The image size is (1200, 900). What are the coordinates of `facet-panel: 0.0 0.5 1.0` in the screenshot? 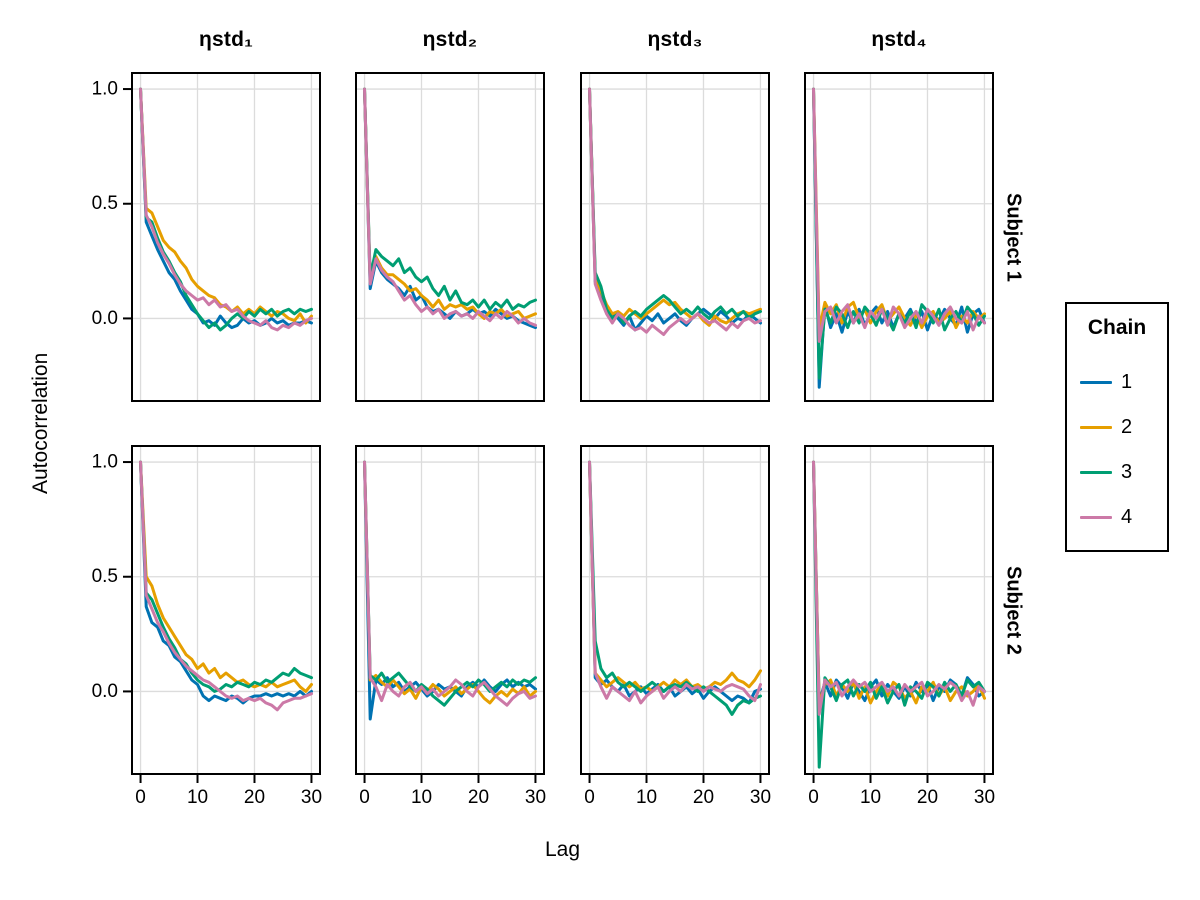 It's located at (206, 237).